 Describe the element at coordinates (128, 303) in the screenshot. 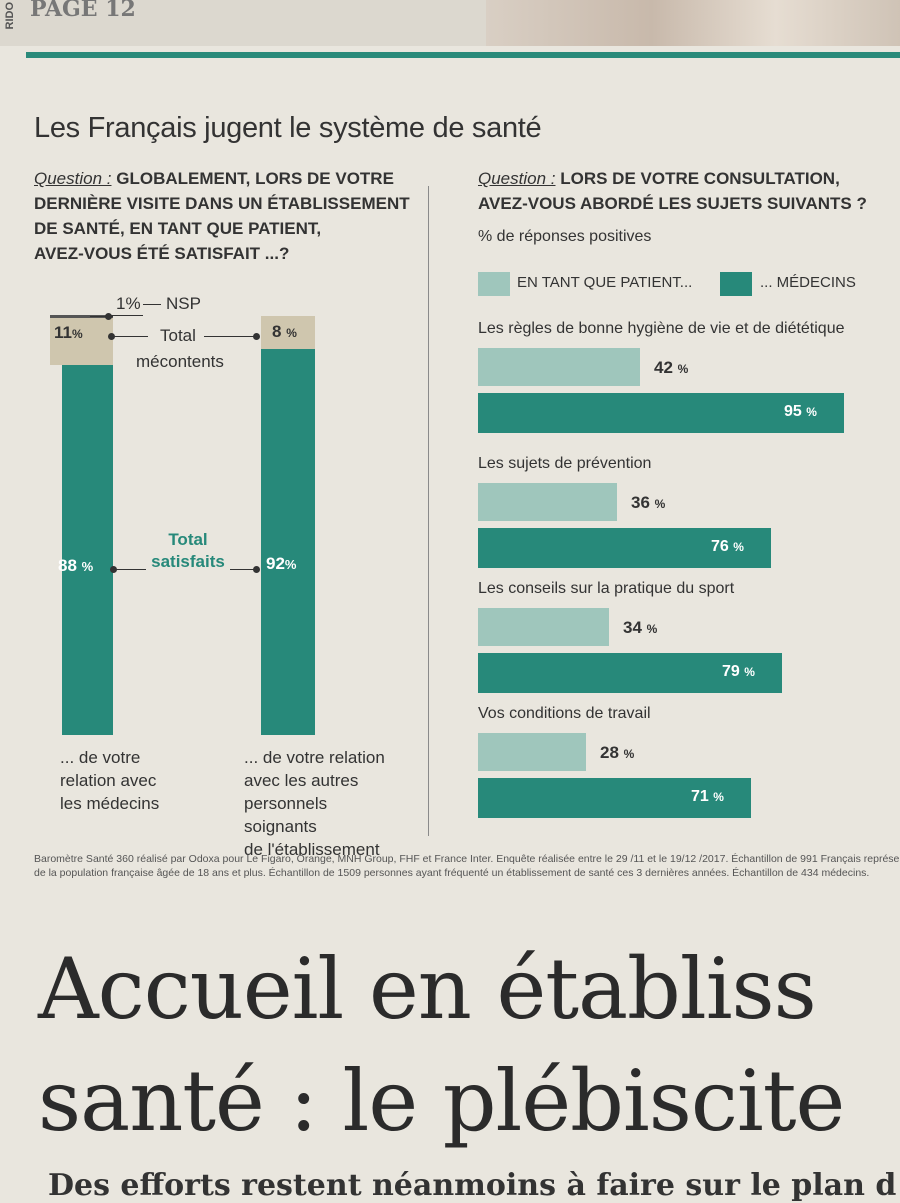

I see `nsp-value: 1%` at that location.